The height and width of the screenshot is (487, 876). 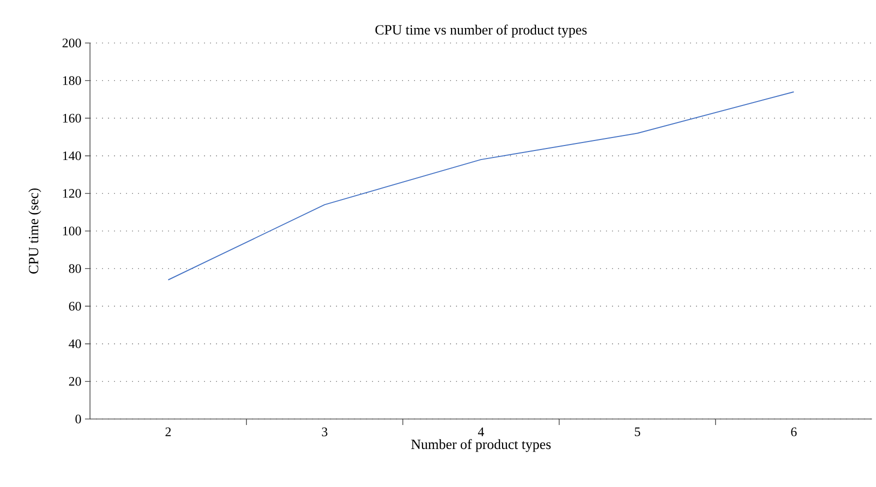 I want to click on x-tick-label: 4, so click(x=481, y=432).